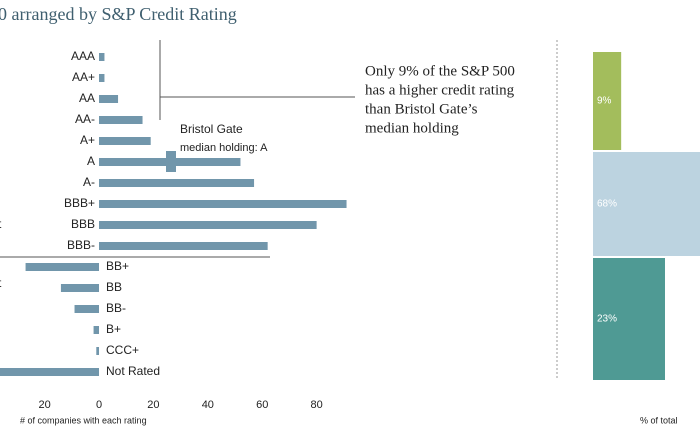 The width and height of the screenshot is (700, 441). I want to click on median-label: Bristol Gate, so click(211, 129).